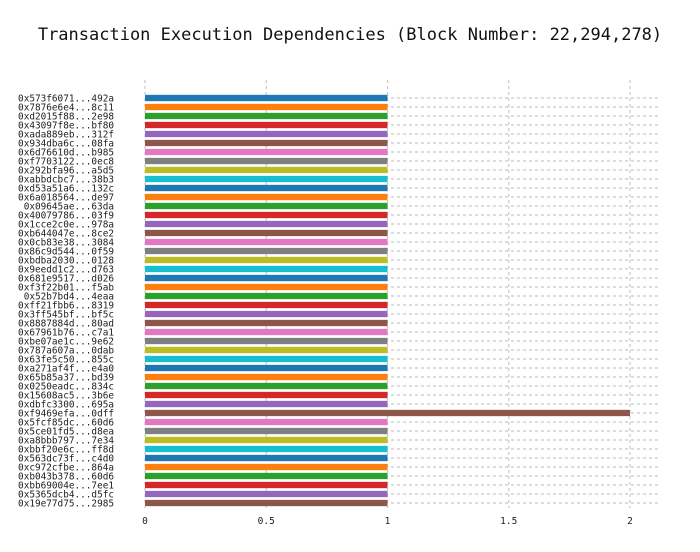 Image resolution: width=700 pixels, height=552 pixels. Describe the element at coordinates (630, 521) in the screenshot. I see `x-tick-label: 2` at that location.